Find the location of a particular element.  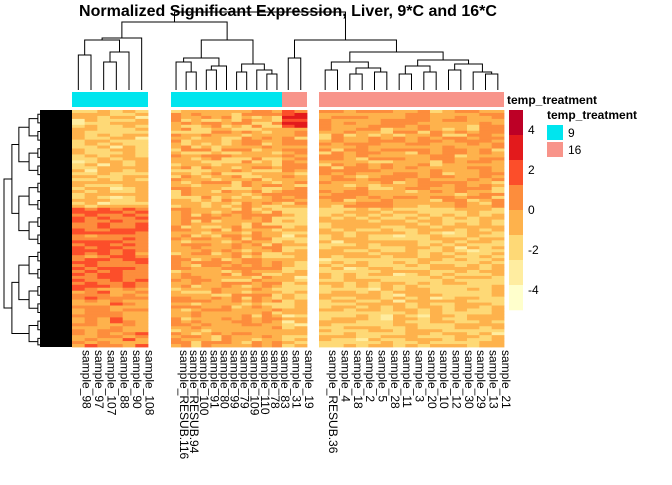

column-label: sample_3 is located at coordinates (420, 376).